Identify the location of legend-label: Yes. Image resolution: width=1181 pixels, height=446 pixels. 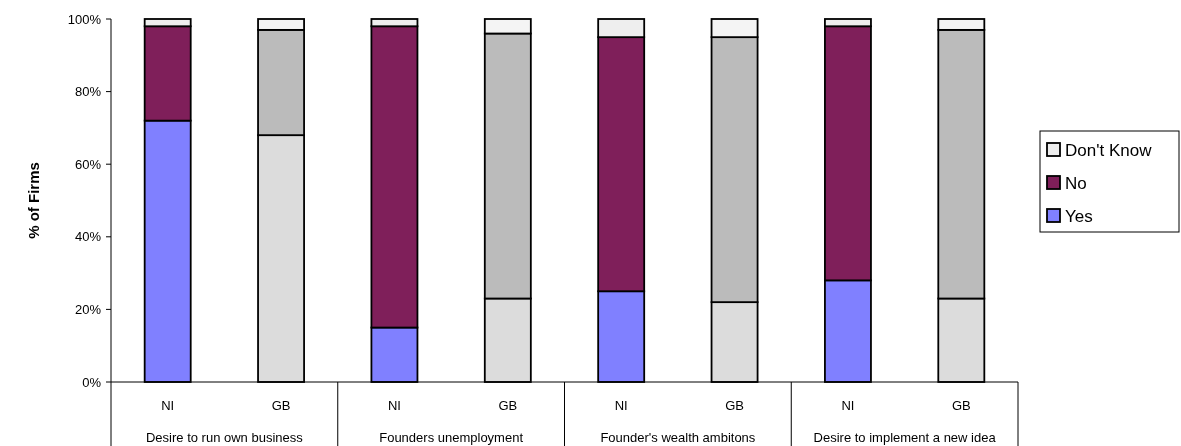
(1079, 215).